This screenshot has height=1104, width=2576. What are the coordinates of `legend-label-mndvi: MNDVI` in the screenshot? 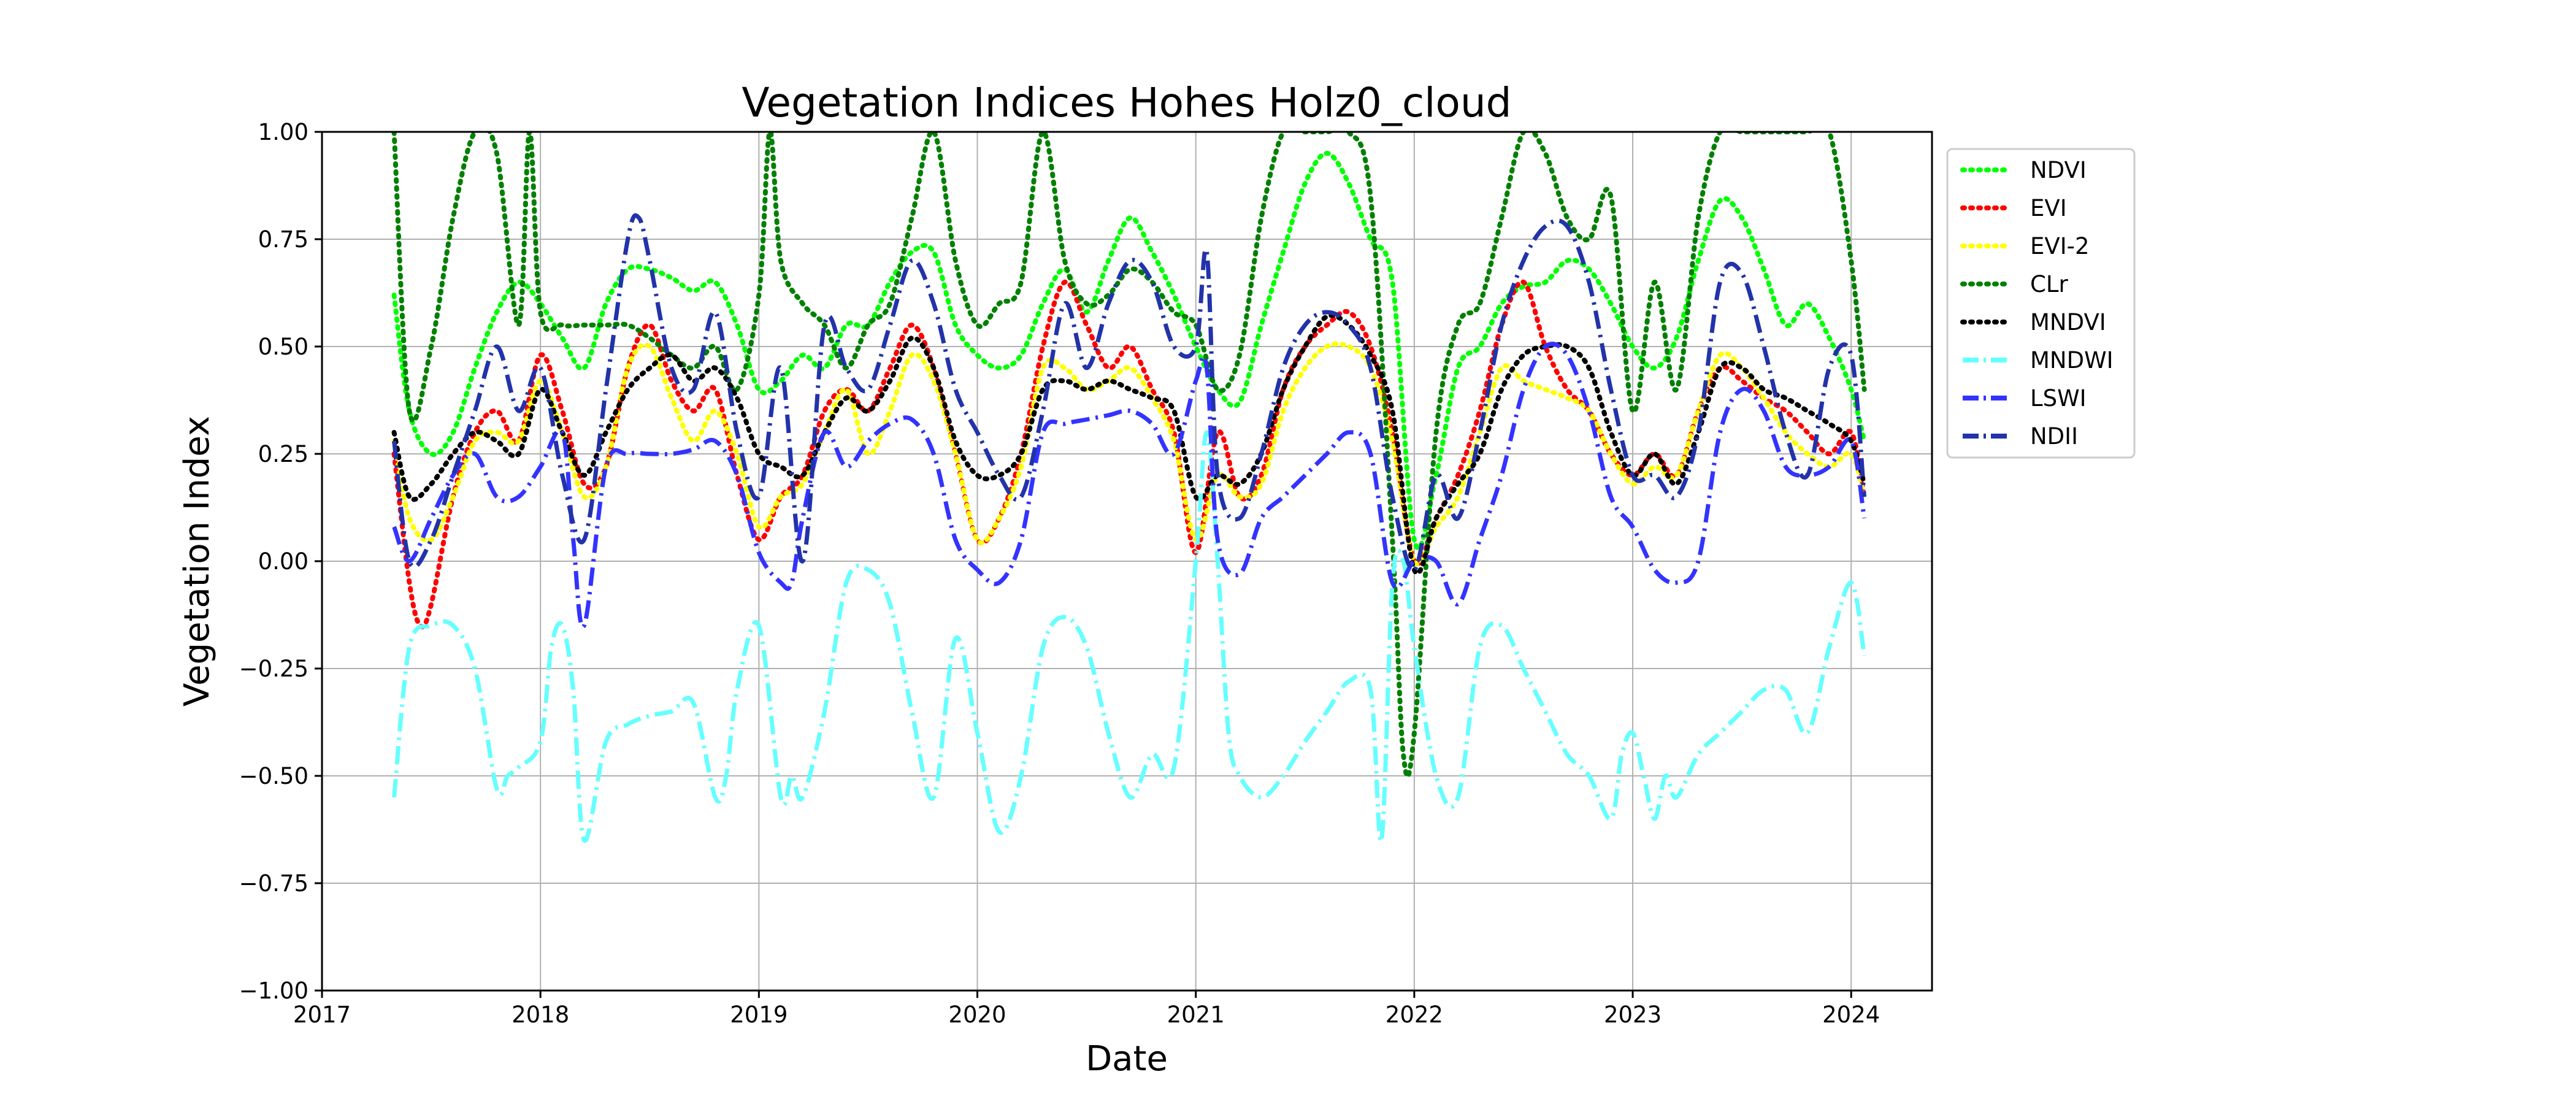 It's located at (2068, 322).